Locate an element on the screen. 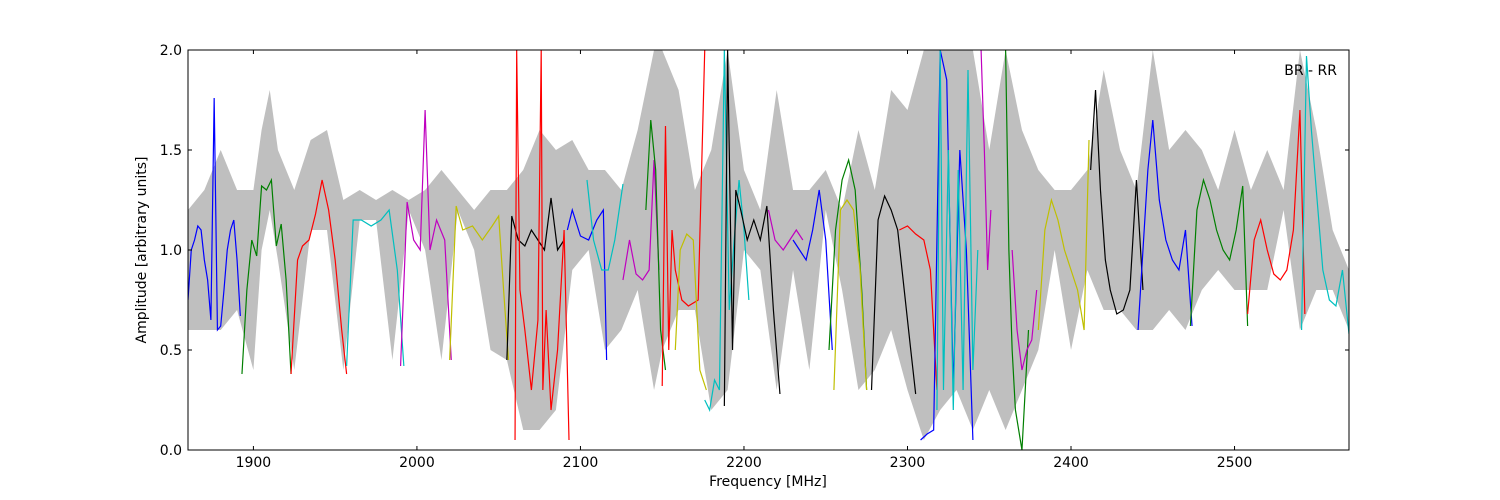 Image resolution: width=1500 pixels, height=500 pixels. y-tick-label: 0.5 is located at coordinates (171, 351).